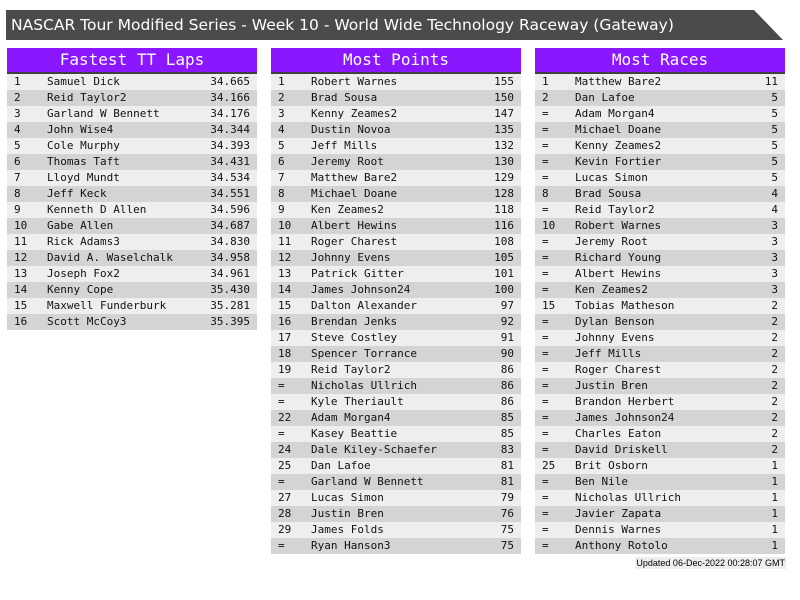 The height and width of the screenshot is (600, 800). I want to click on table-row: = Nicholas Ullrich 1, so click(660, 498).